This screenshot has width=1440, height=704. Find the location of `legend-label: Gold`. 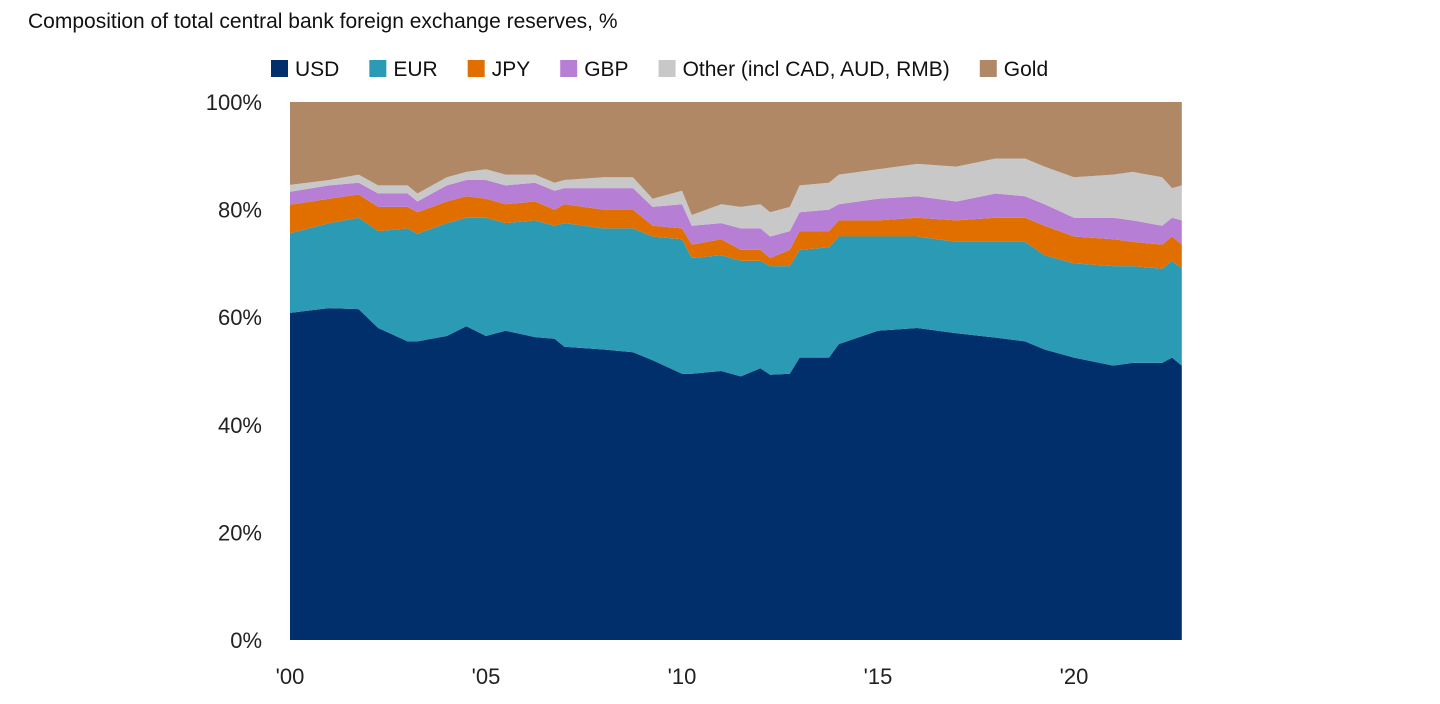

legend-label: Gold is located at coordinates (1026, 69).